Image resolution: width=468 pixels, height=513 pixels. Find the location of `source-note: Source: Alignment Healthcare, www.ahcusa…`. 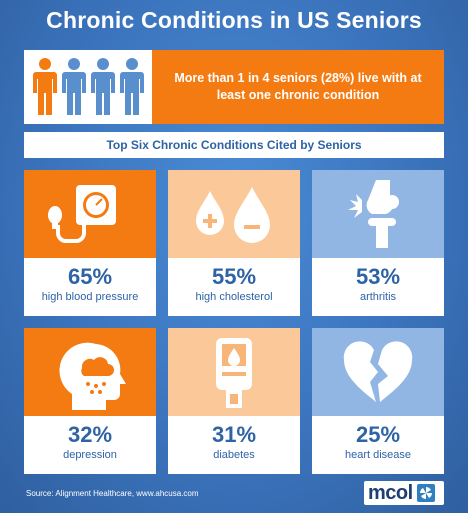

source-note: Source: Alignment Healthcare, www.ahcusa… is located at coordinates (112, 493).